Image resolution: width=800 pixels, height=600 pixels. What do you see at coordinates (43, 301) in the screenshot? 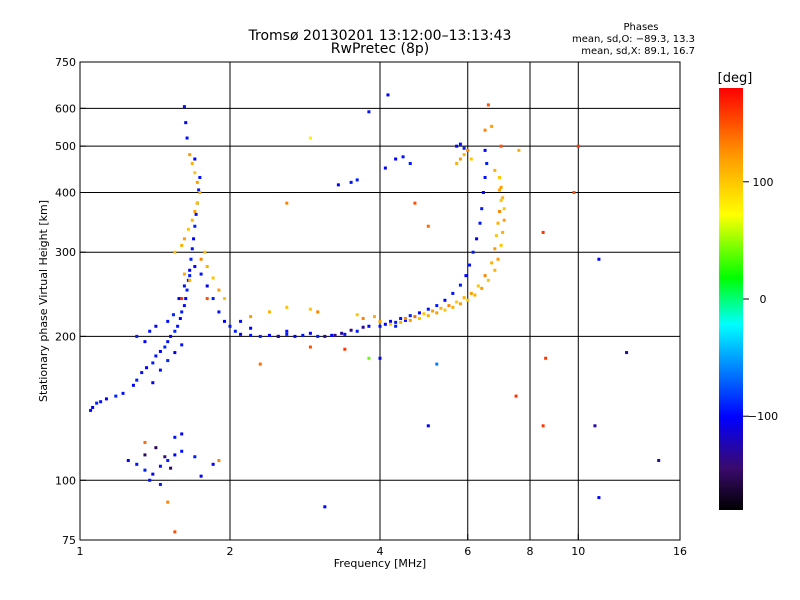
I see `y-axis-label: Stationary phase Virtual Height [km]` at bounding box center [43, 301].